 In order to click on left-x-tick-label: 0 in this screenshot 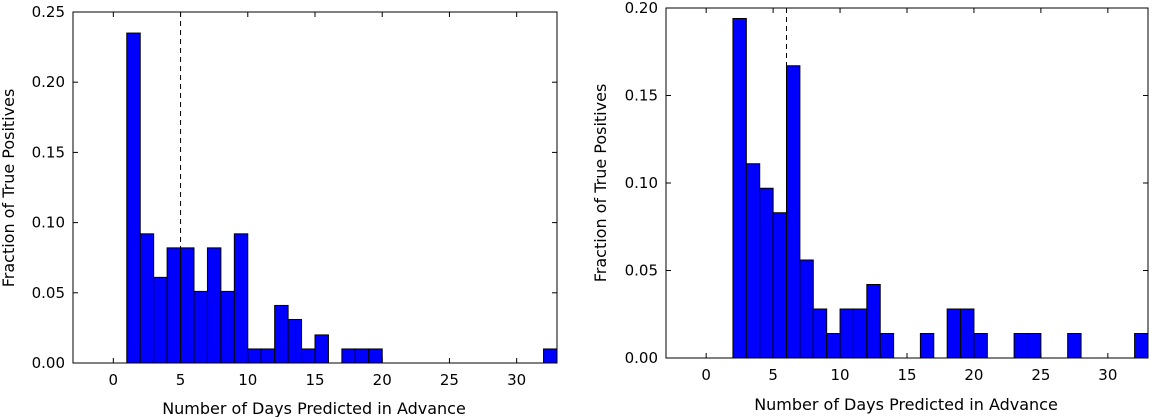, I will do `click(114, 380)`.